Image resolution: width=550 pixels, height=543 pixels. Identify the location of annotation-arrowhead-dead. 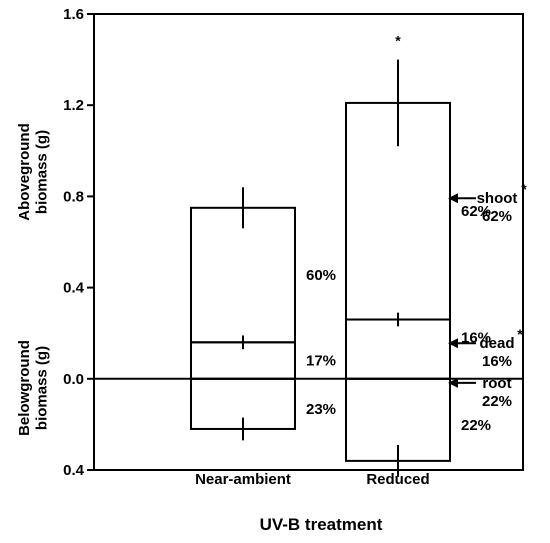
(453, 343).